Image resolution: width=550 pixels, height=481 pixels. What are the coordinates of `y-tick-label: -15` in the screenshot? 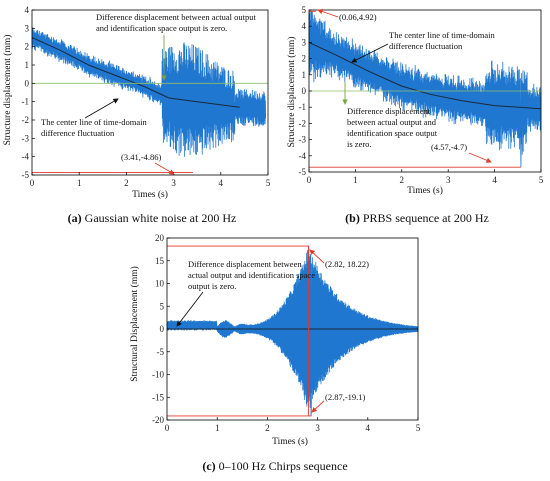 It's located at (158, 397).